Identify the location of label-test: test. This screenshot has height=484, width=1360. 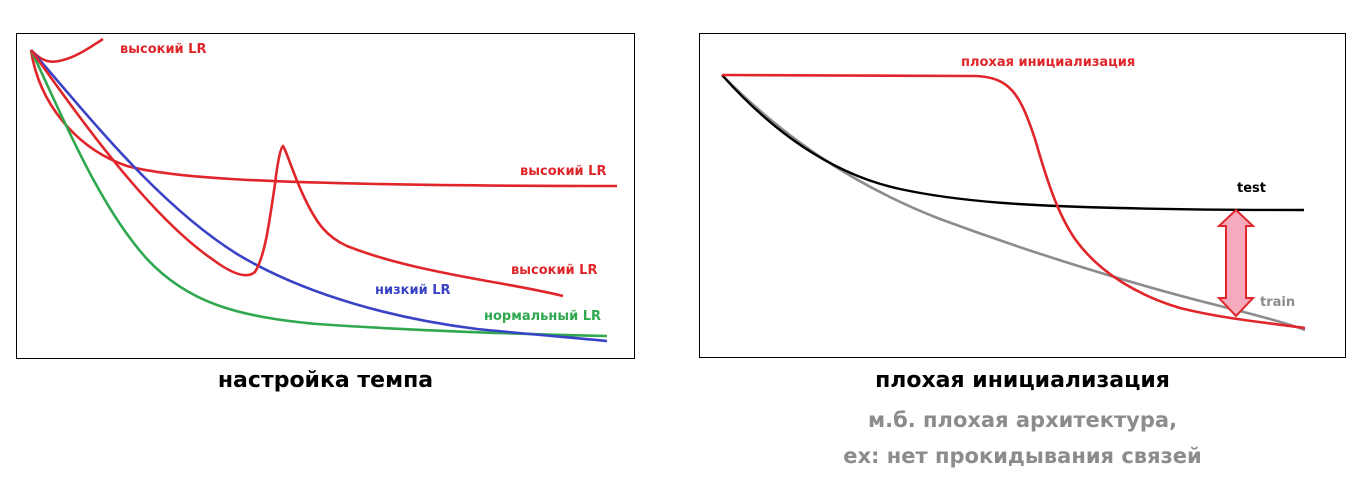
(1251, 188).